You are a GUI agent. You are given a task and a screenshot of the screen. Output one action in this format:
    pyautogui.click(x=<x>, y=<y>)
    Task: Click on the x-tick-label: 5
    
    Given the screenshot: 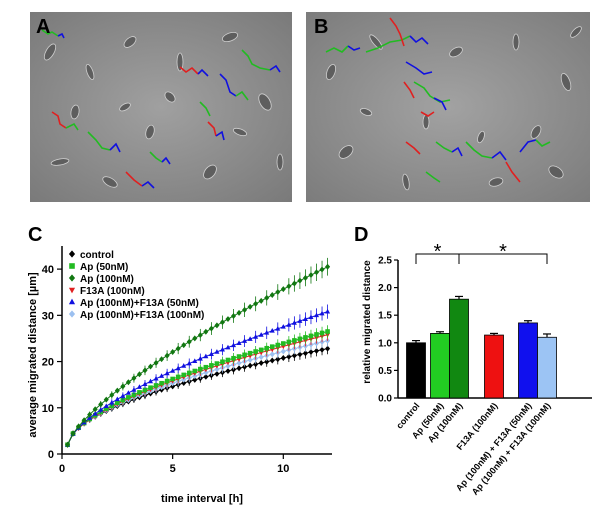 What is the action you would take?
    pyautogui.click(x=173, y=469)
    